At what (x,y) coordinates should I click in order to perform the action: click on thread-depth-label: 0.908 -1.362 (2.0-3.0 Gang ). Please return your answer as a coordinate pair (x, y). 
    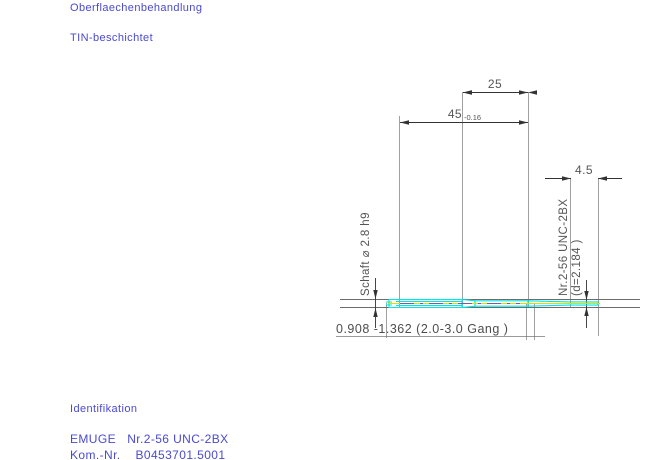
    Looking at the image, I should click on (422, 329).